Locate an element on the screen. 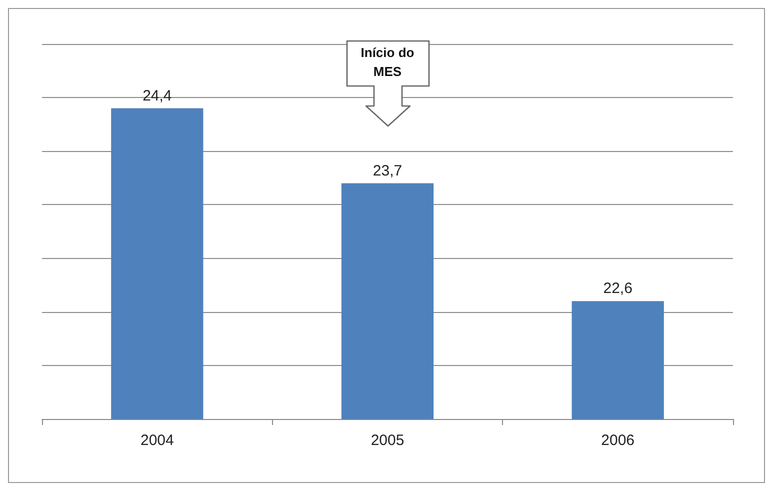  data-label: 24,4 is located at coordinates (157, 95).